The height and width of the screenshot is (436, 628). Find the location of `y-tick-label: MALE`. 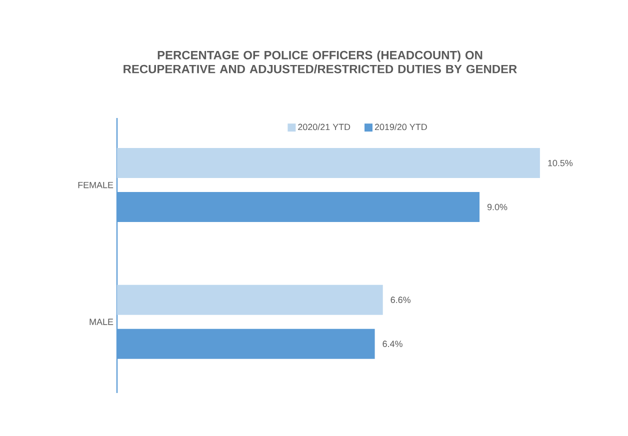

y-tick-label: MALE is located at coordinates (102, 321).